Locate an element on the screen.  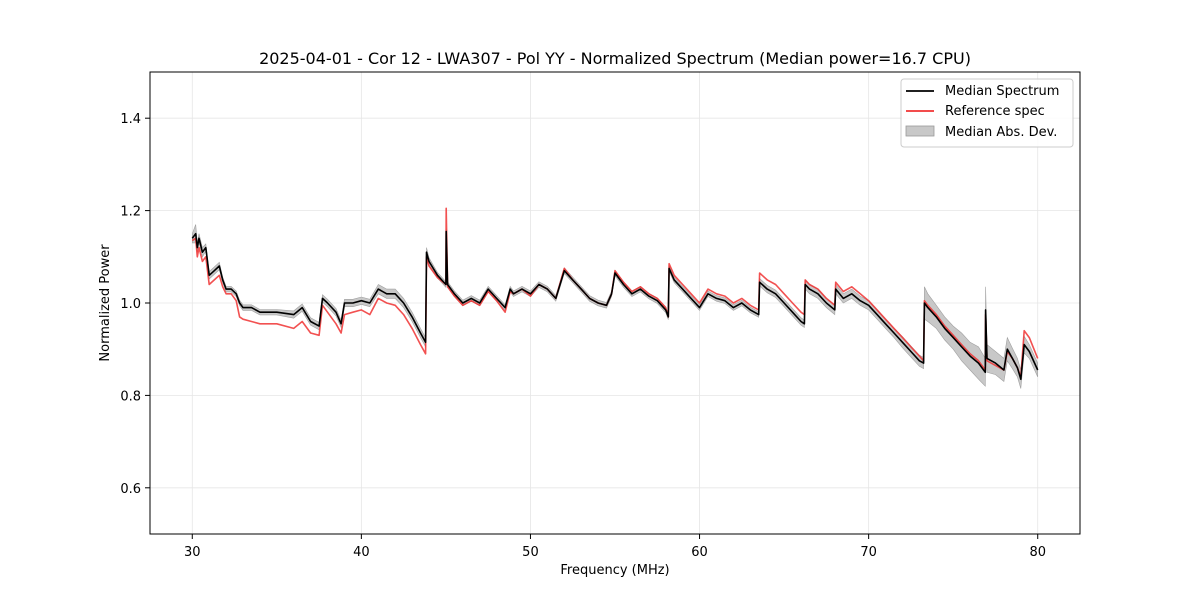
legend-reference-label: Reference spec is located at coordinates (995, 111).